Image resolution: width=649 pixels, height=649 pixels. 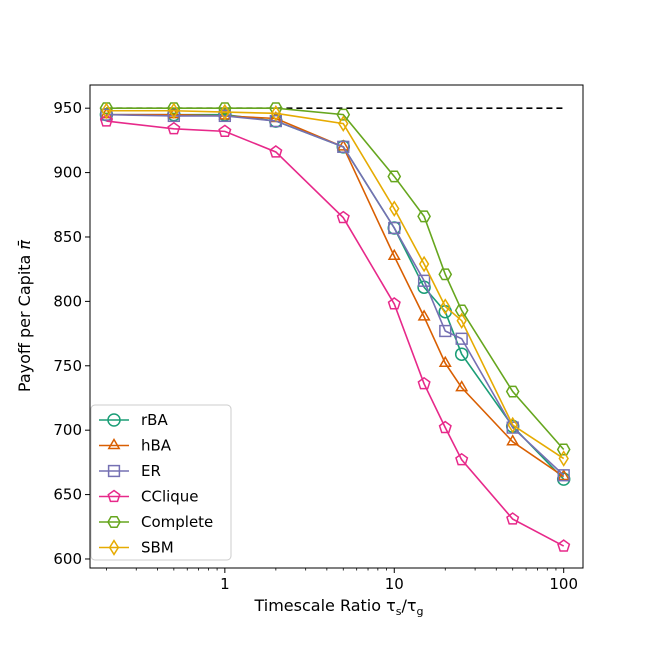 What do you see at coordinates (161, 482) in the screenshot?
I see `legend: rBA hBA ER CClique Complete SBM` at bounding box center [161, 482].